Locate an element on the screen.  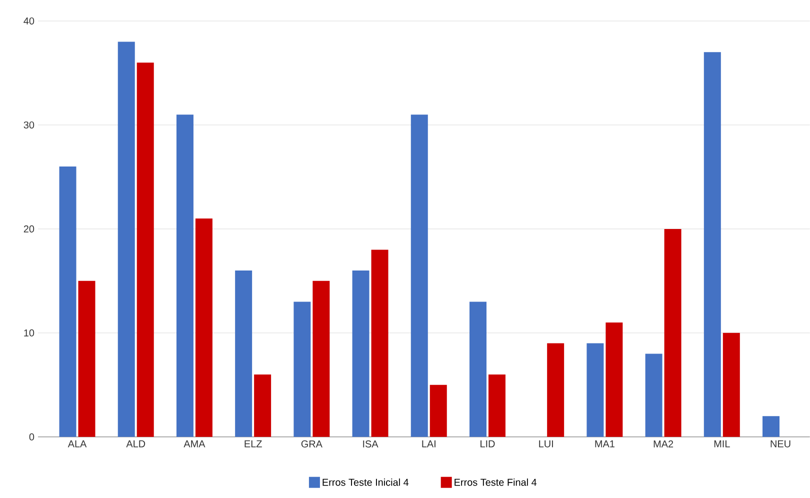
x-tick-label: ISA is located at coordinates (370, 444).